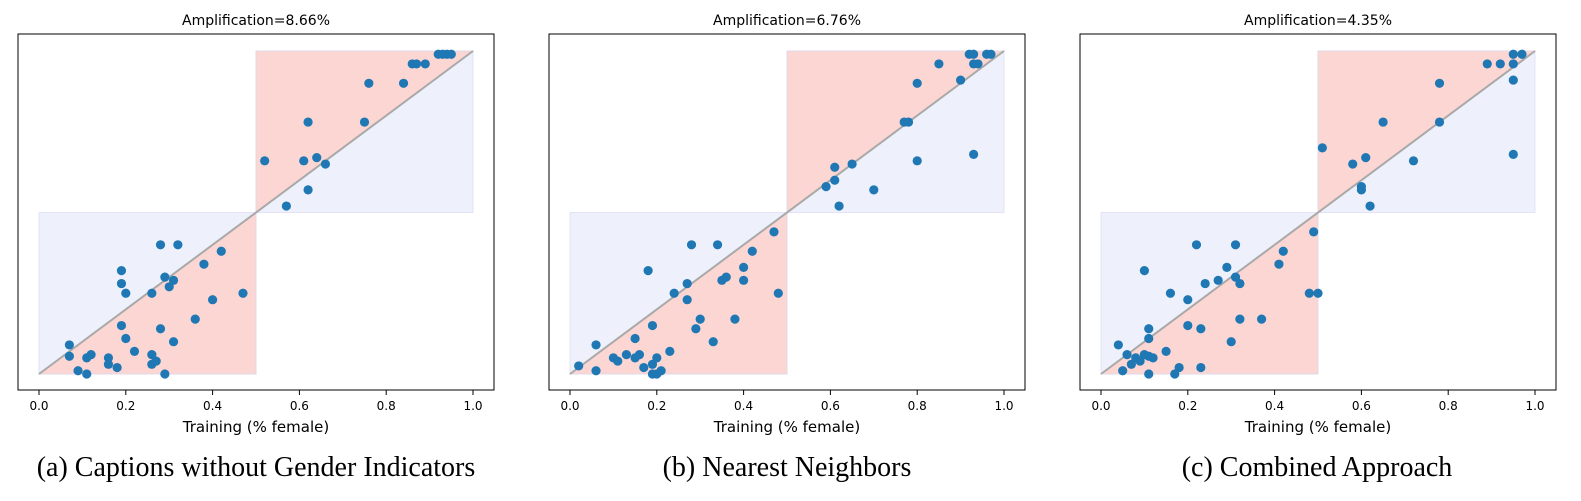 The height and width of the screenshot is (501, 1581). What do you see at coordinates (1317, 427) in the screenshot?
I see `x-axis-label: Training (% female)` at bounding box center [1317, 427].